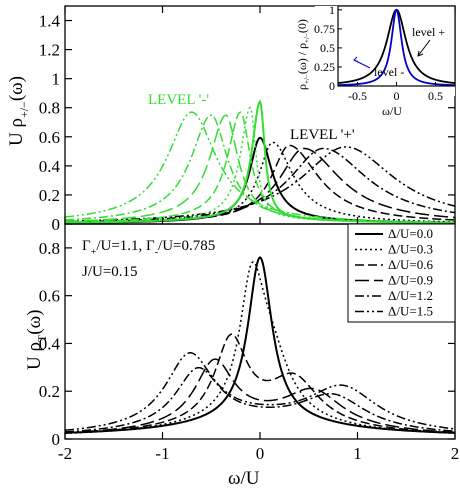 The height and width of the screenshot is (489, 460). Describe the element at coordinates (162, 453) in the screenshot. I see `bottom-x-tick-label: -1` at that location.